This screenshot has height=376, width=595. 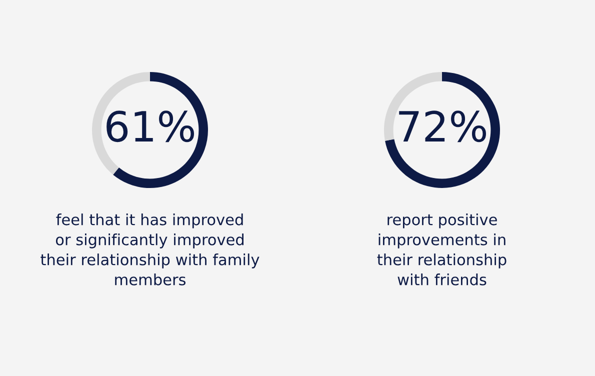 What do you see at coordinates (150, 250) in the screenshot?
I see `text: feel that it has improved or significantly improved their relationship with family members` at bounding box center [150, 250].